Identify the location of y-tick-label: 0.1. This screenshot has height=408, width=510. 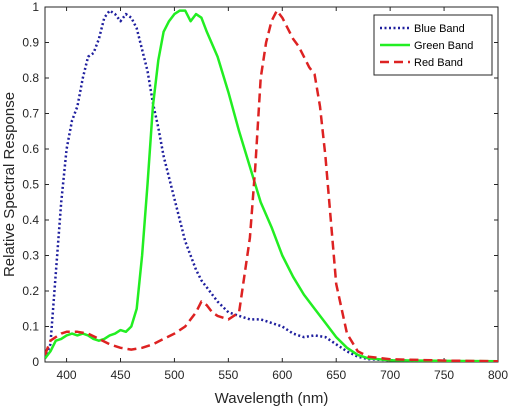
(30, 327).